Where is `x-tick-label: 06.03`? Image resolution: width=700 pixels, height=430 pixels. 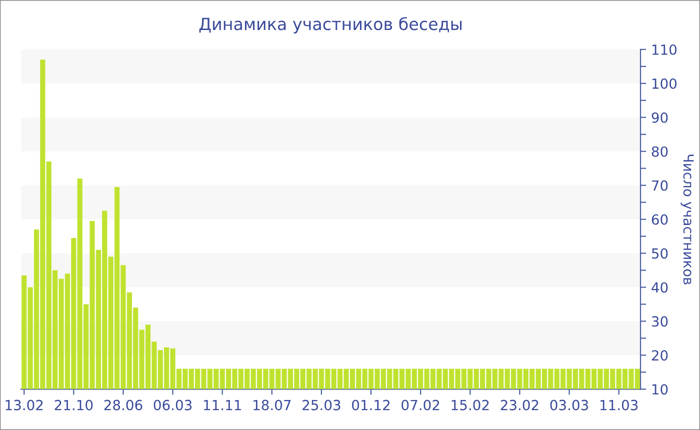 x-tick-label: 06.03 is located at coordinates (173, 405).